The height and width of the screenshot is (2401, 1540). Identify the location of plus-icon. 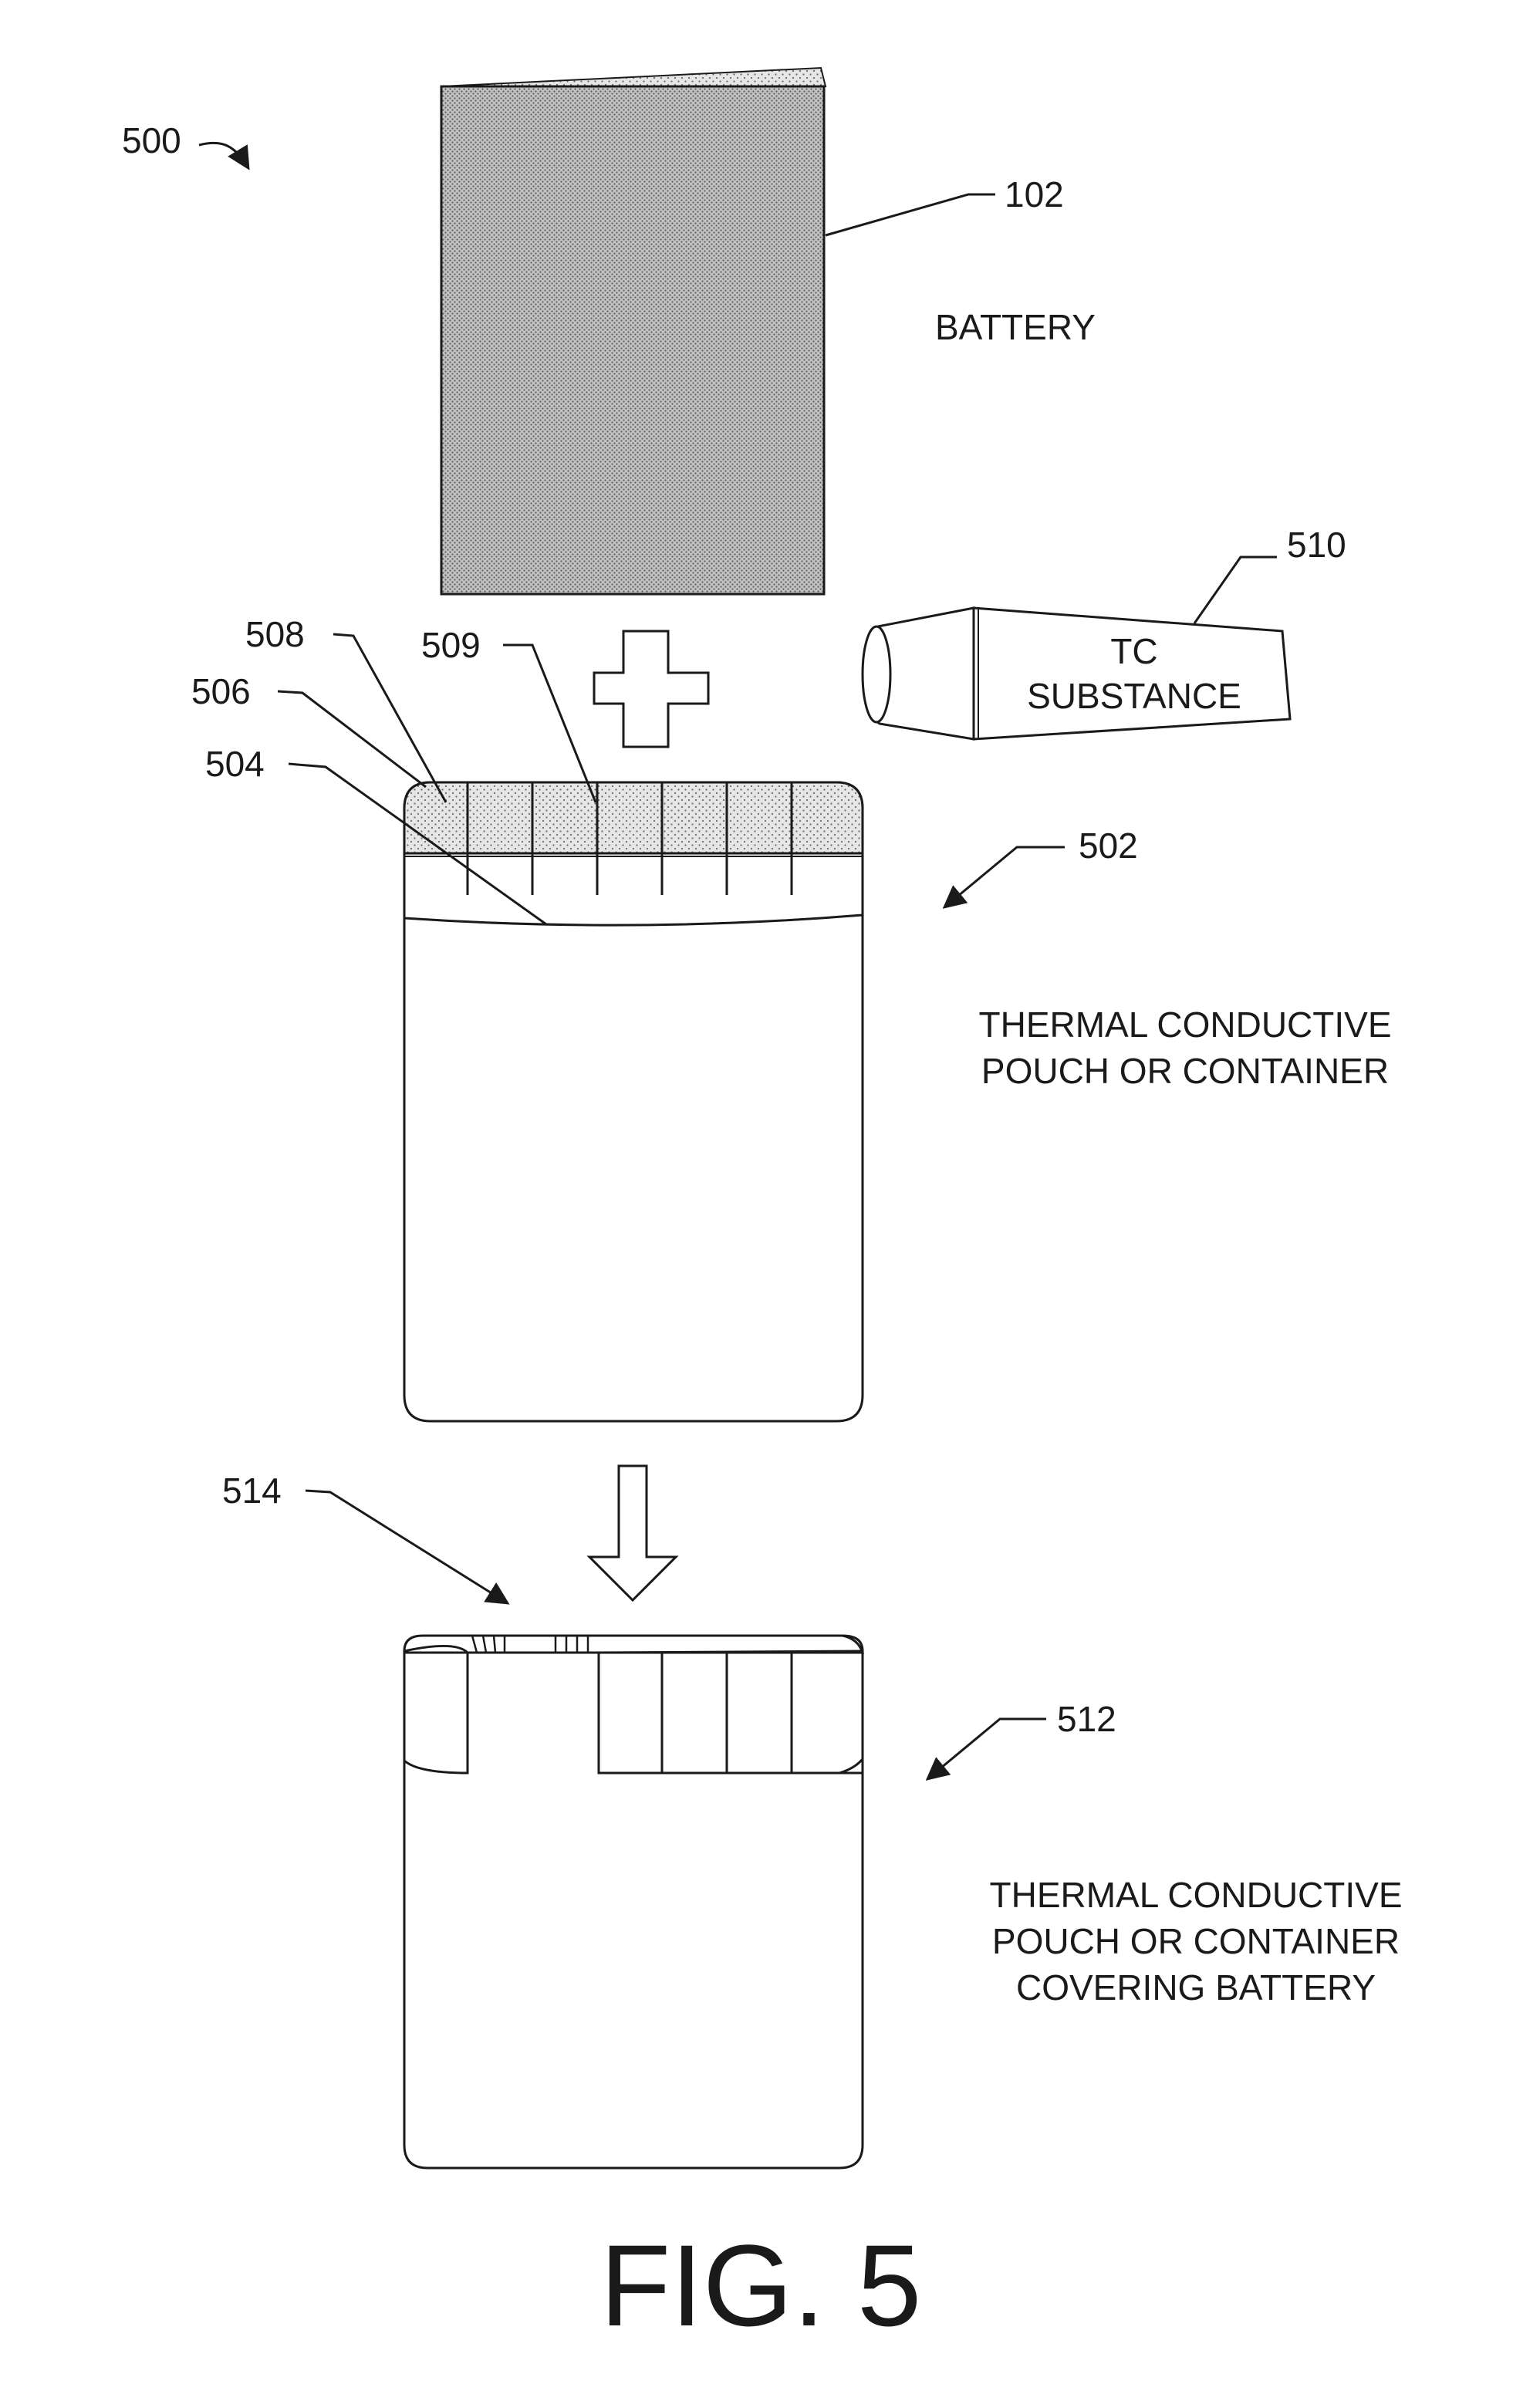
(651, 689).